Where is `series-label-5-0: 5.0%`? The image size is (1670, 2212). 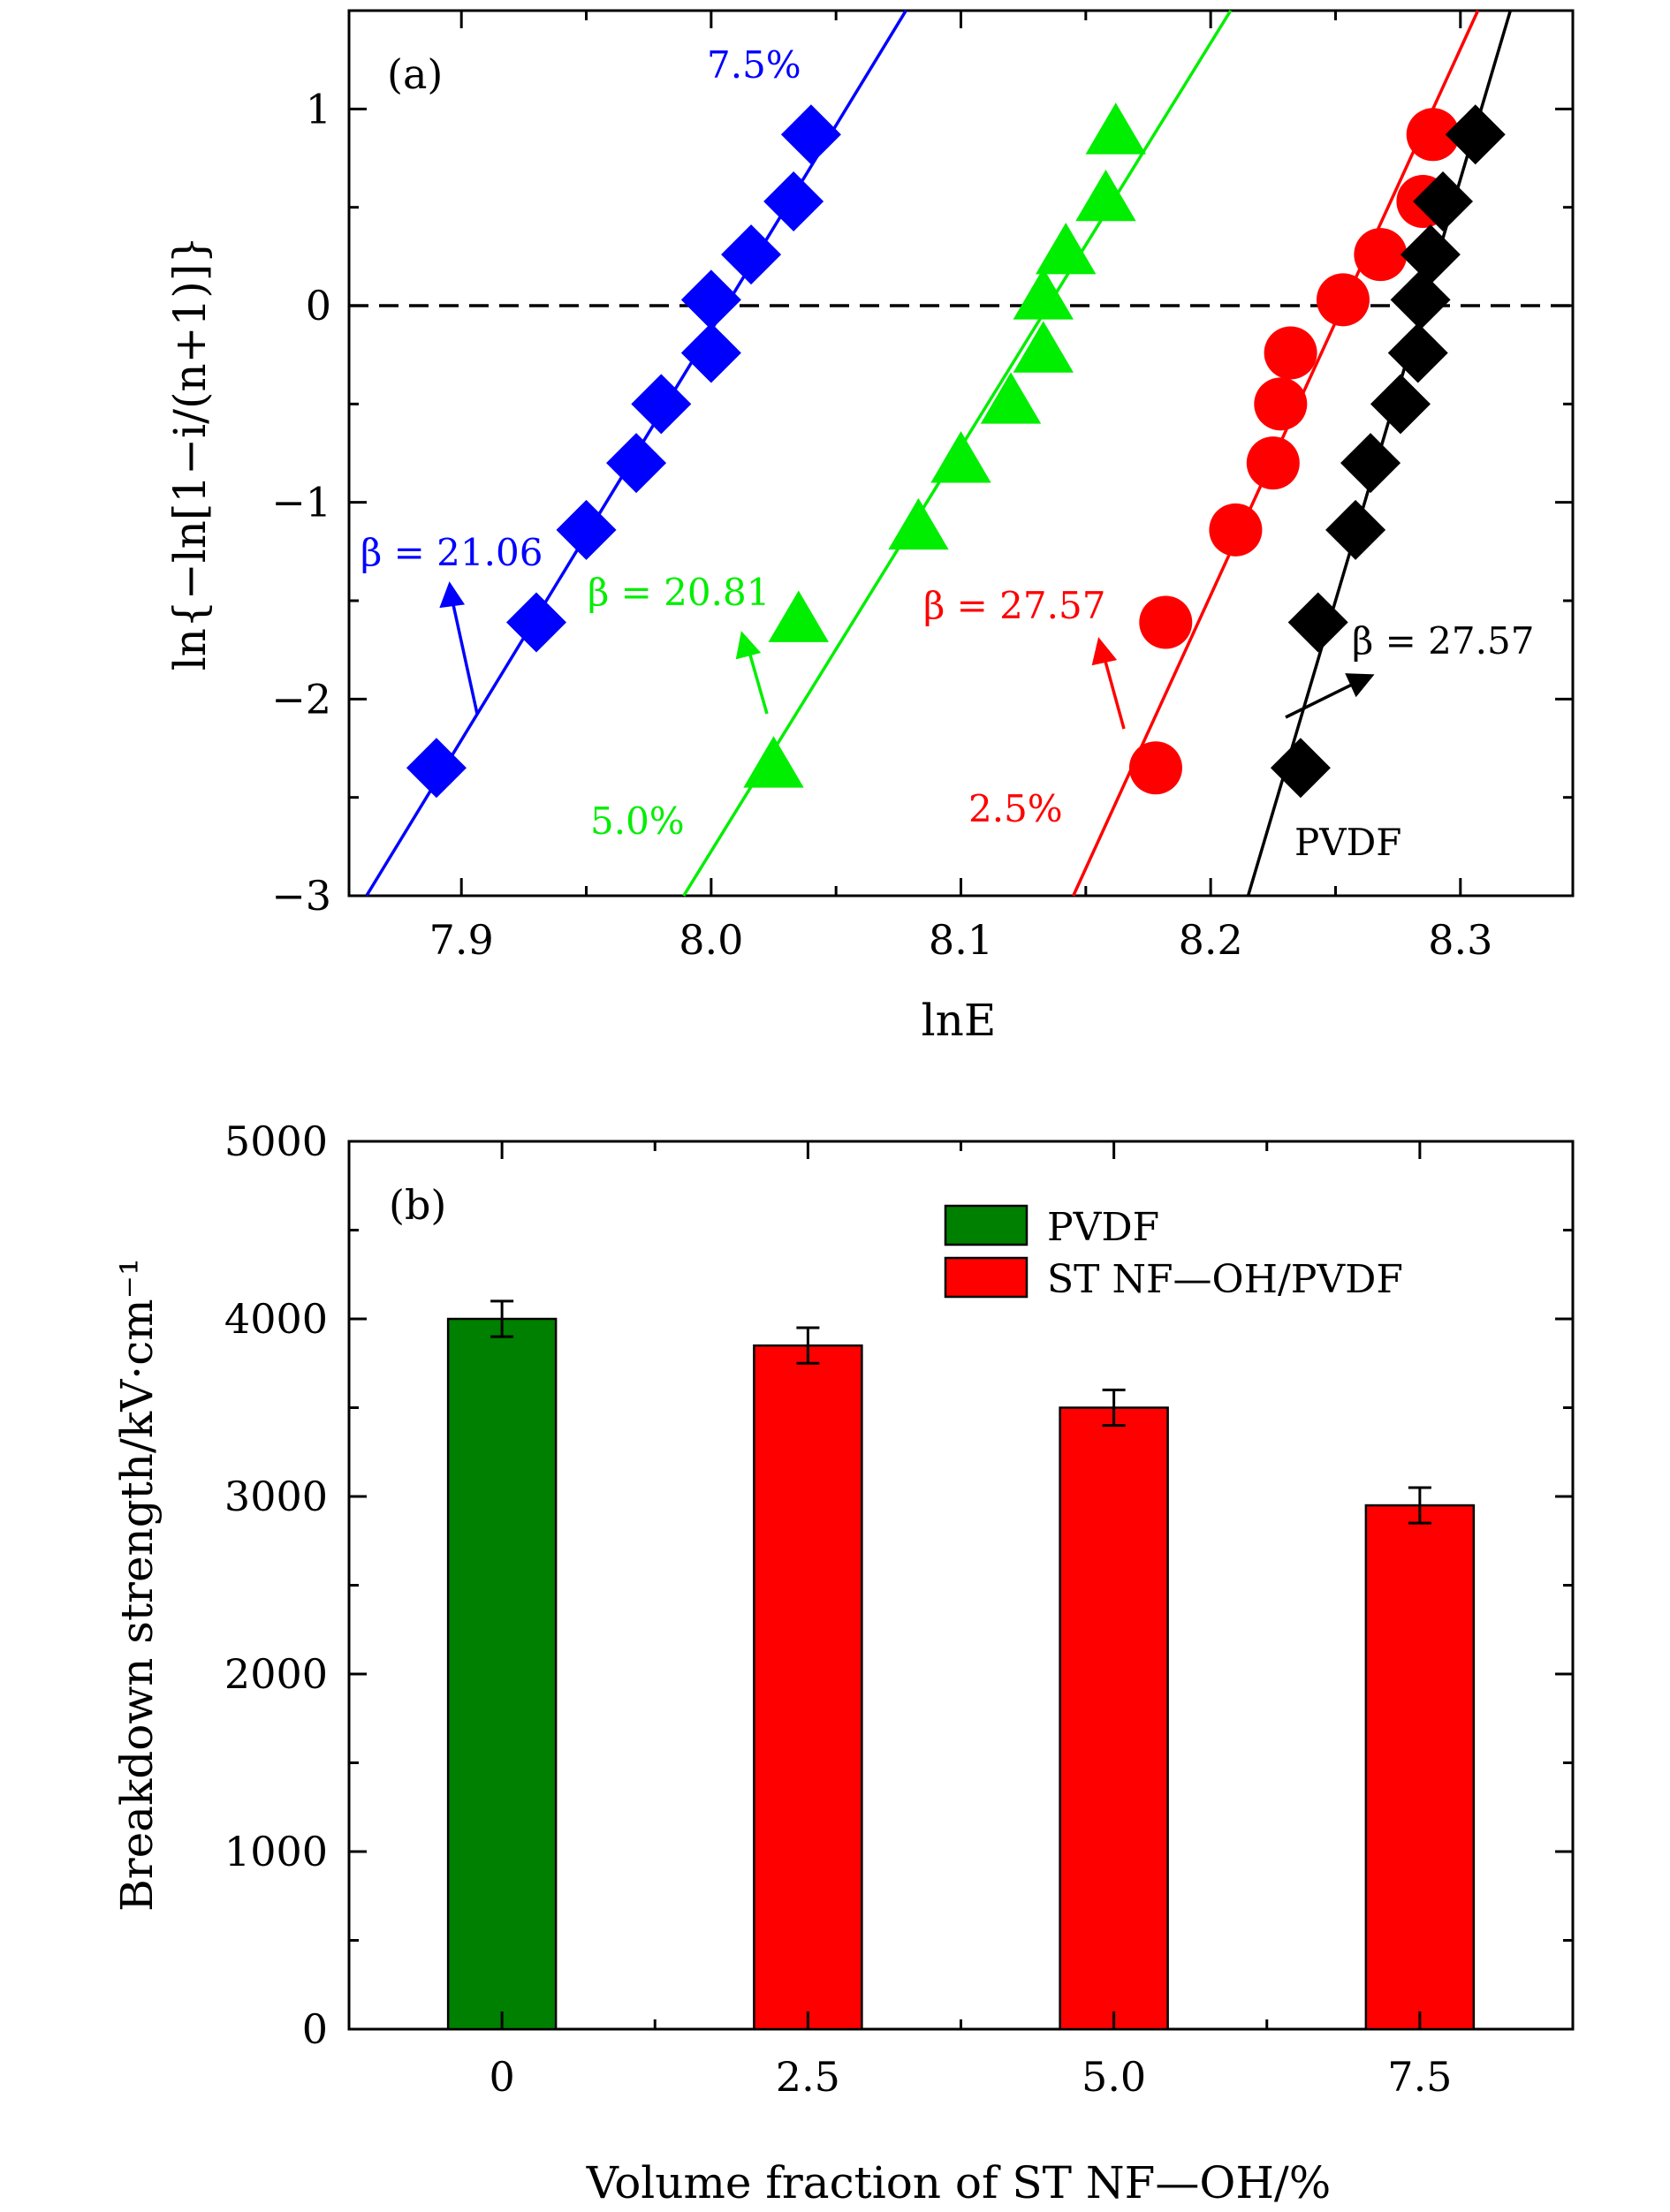
series-label-5-0: 5.0% is located at coordinates (637, 821).